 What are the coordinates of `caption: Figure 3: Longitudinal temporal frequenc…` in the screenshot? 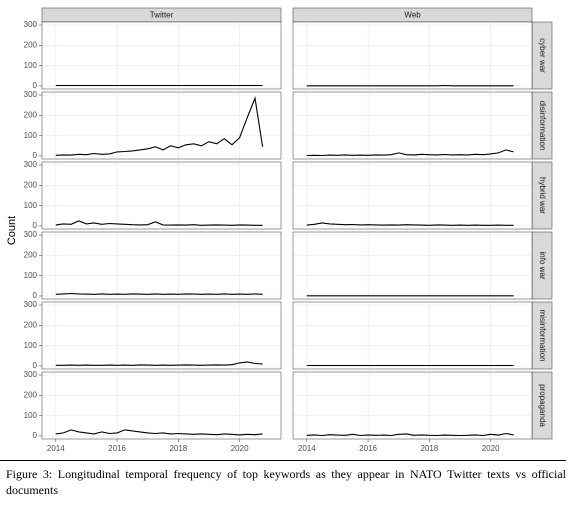 It's located at (286, 482).